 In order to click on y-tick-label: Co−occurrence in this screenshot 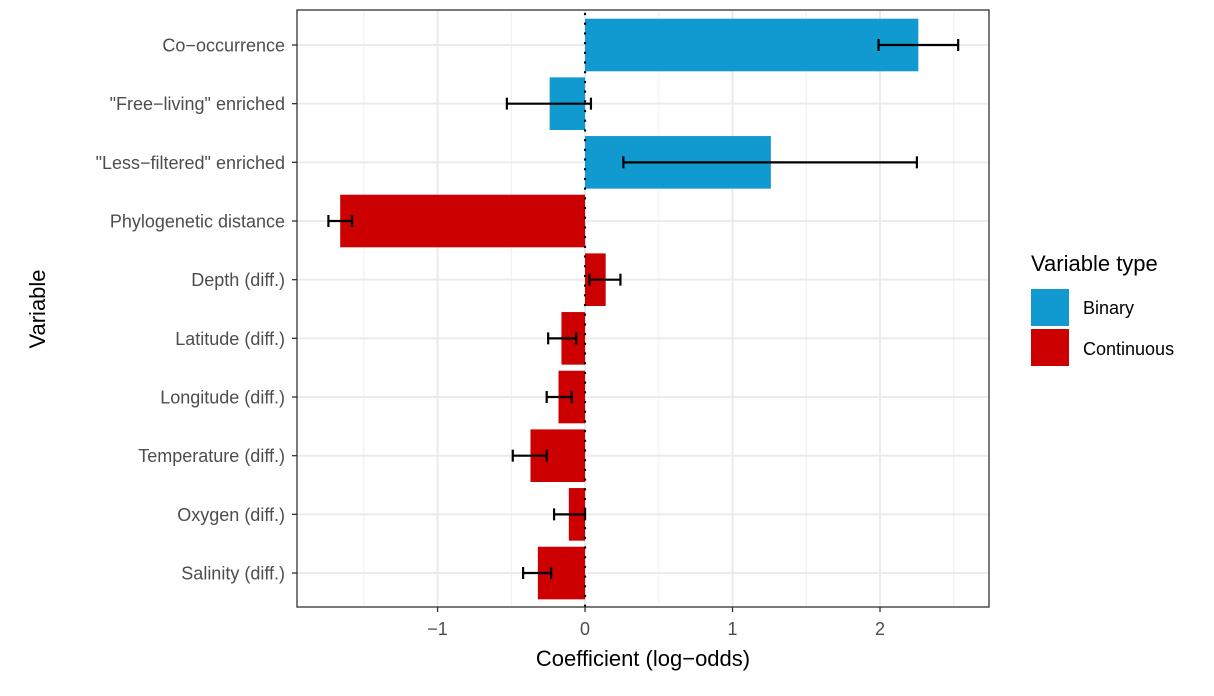, I will do `click(223, 46)`.